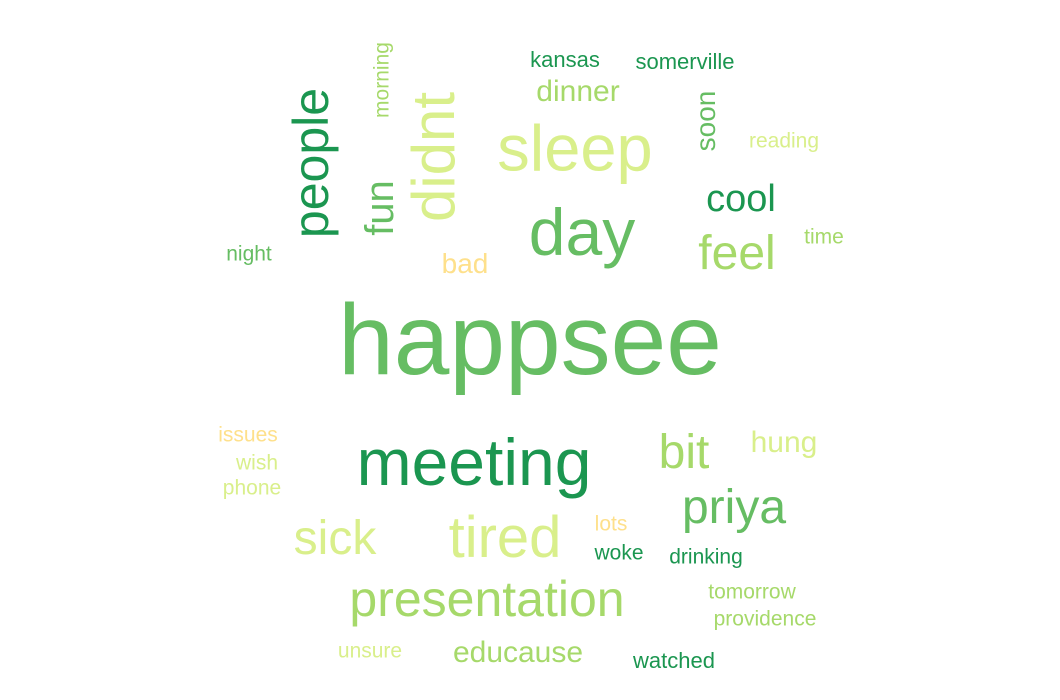  What do you see at coordinates (684, 452) in the screenshot?
I see `word-bit: bit` at bounding box center [684, 452].